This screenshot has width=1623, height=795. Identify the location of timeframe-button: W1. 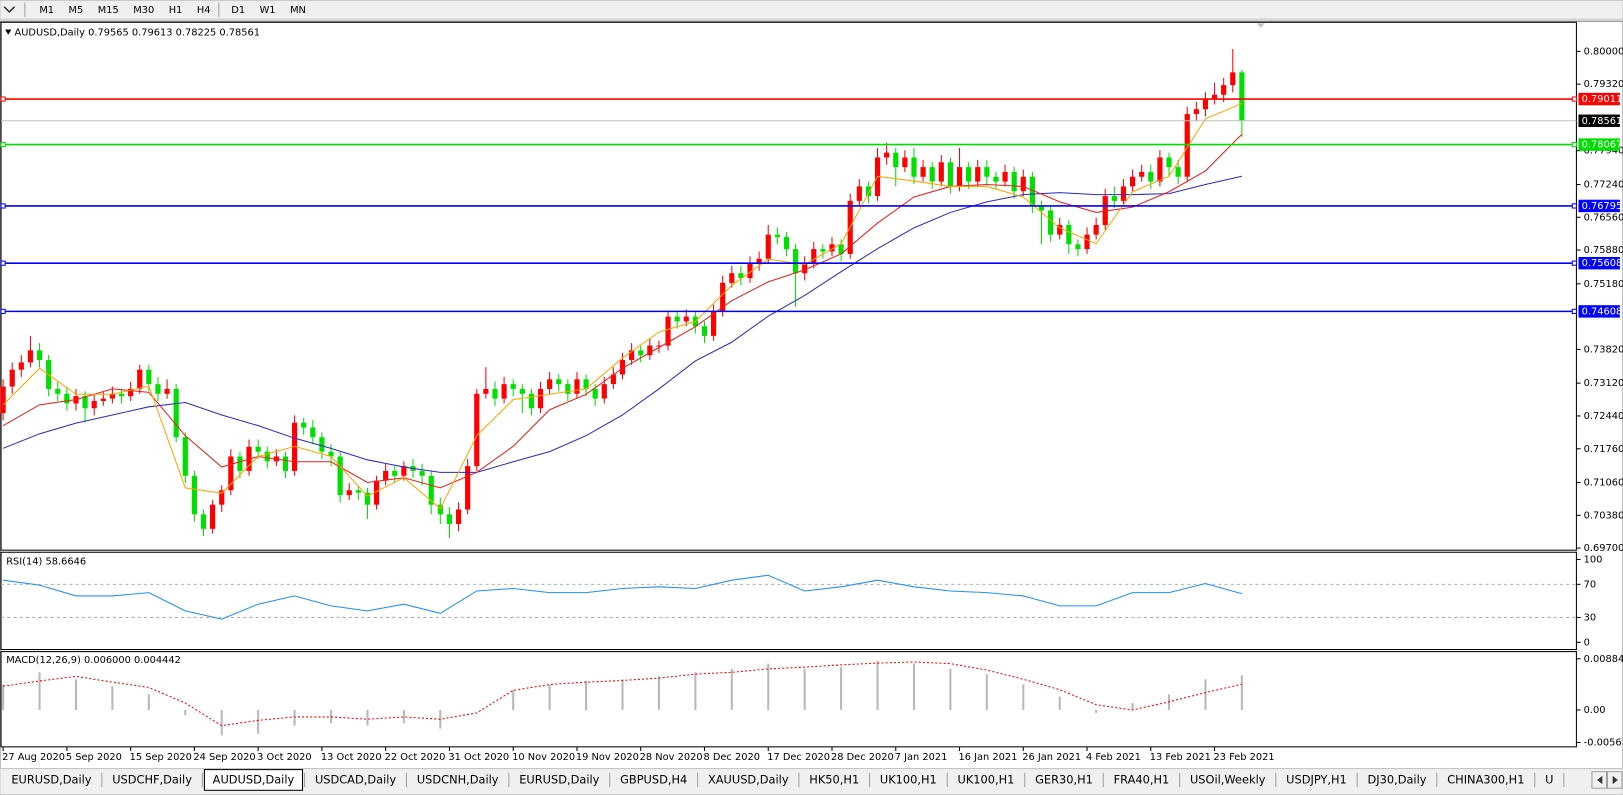
(268, 10).